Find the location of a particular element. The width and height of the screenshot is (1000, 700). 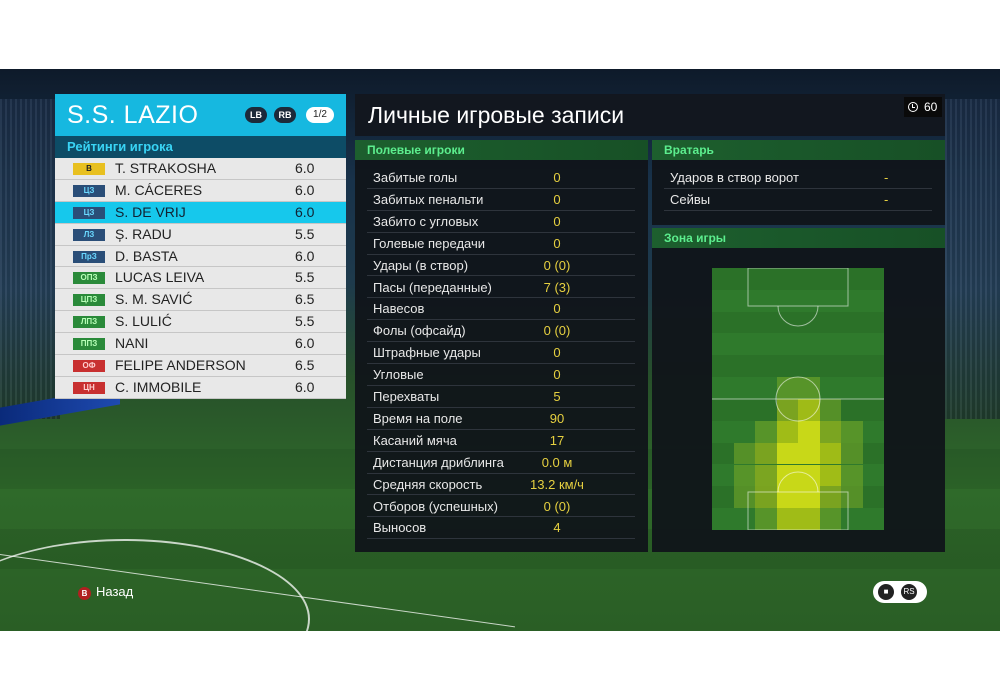

player-row: ЛПЗ S. LULIĆ 5.5 is located at coordinates (200, 322).